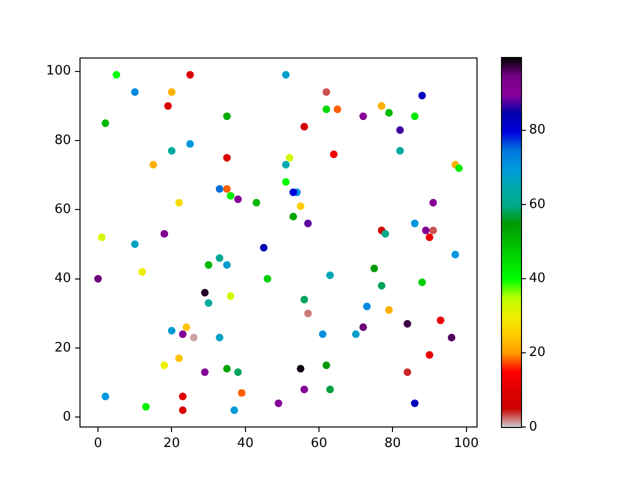  I want to click on y-tick-label: 100, so click(58, 71).